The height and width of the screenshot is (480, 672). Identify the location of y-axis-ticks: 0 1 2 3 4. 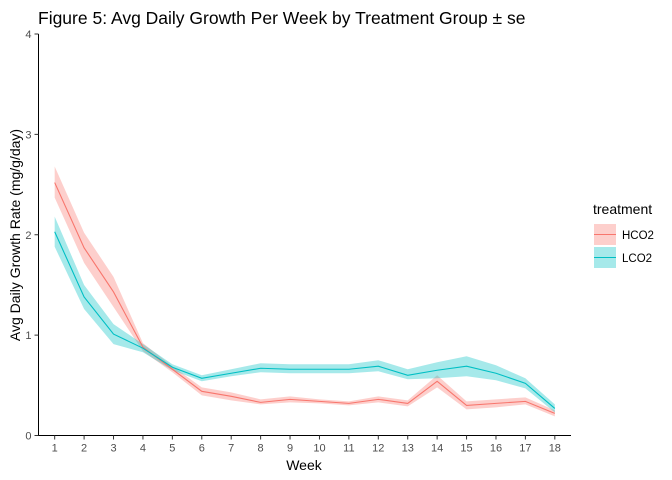
(32, 236).